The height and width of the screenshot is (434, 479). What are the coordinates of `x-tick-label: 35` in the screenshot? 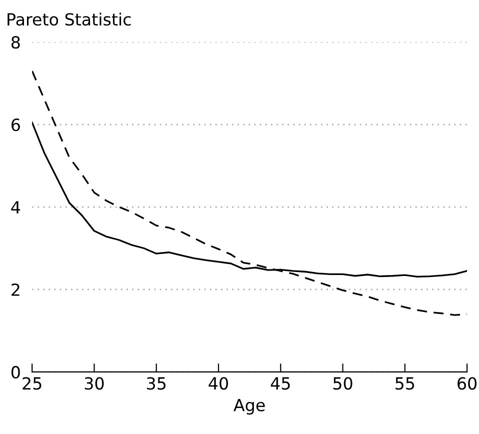 It's located at (156, 383).